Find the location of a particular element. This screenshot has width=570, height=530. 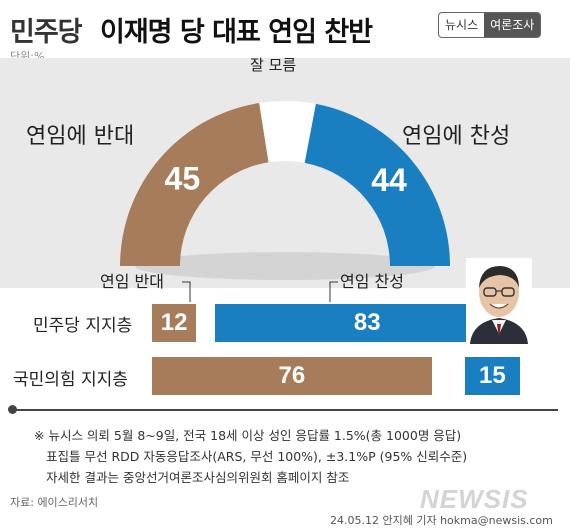

donut-segment-oppose is located at coordinates (194, 184).